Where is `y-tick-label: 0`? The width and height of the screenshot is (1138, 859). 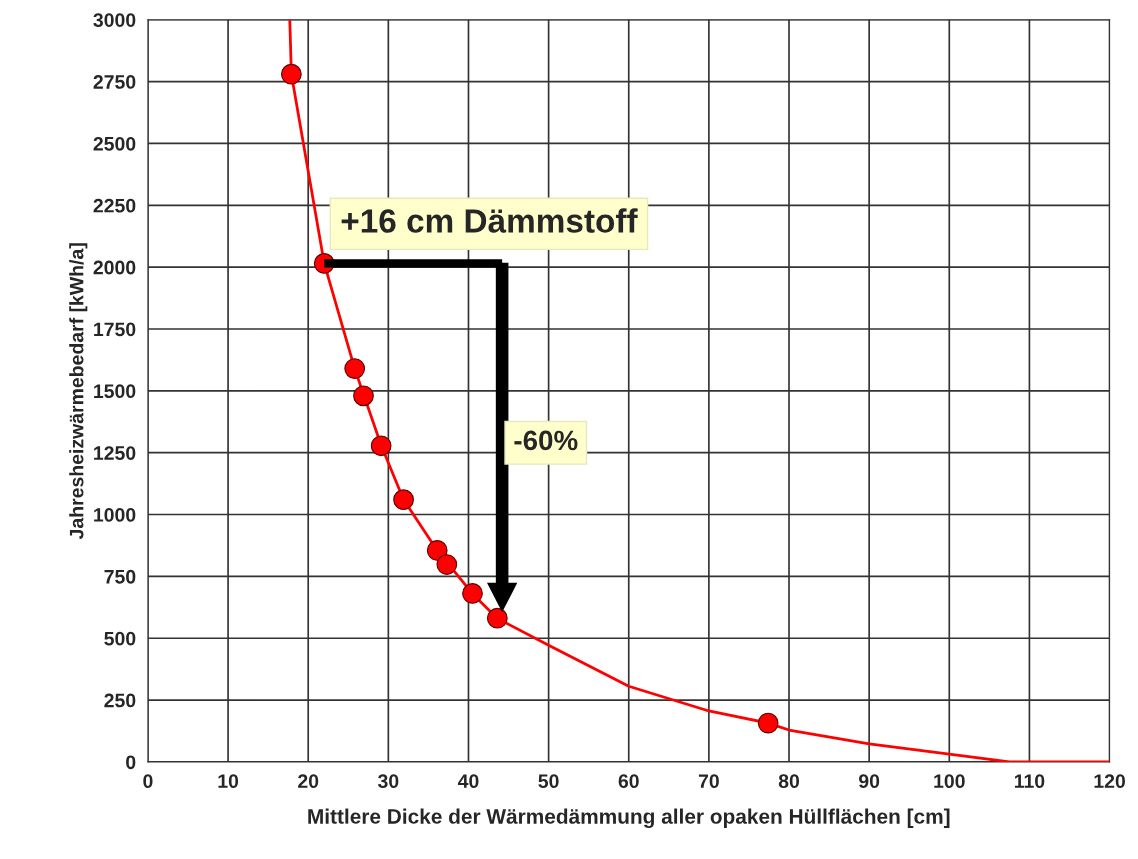
y-tick-label: 0 is located at coordinates (131, 762).